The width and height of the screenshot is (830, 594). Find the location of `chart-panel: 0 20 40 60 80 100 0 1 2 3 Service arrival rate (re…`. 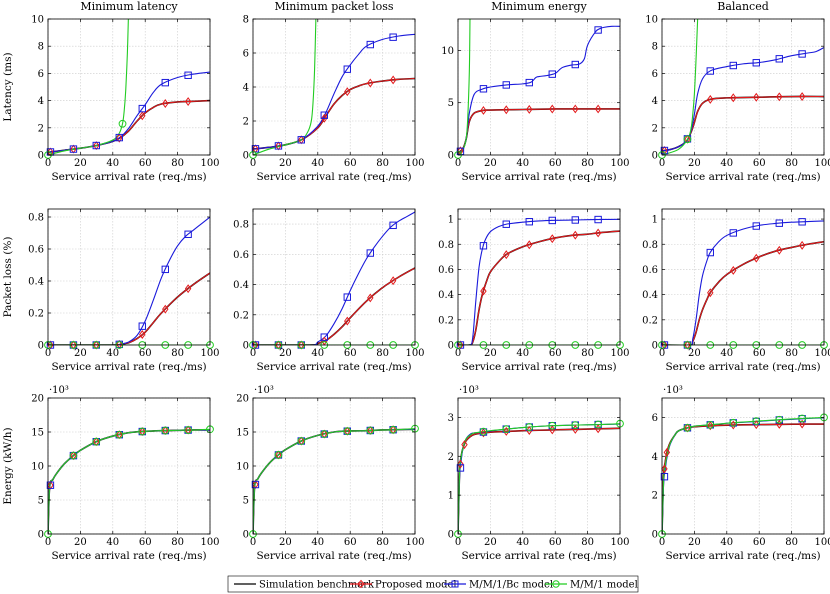

chart-panel: 0 20 40 60 80 100 0 1 2 3 Service arrival rate (re… is located at coordinates (539, 473).